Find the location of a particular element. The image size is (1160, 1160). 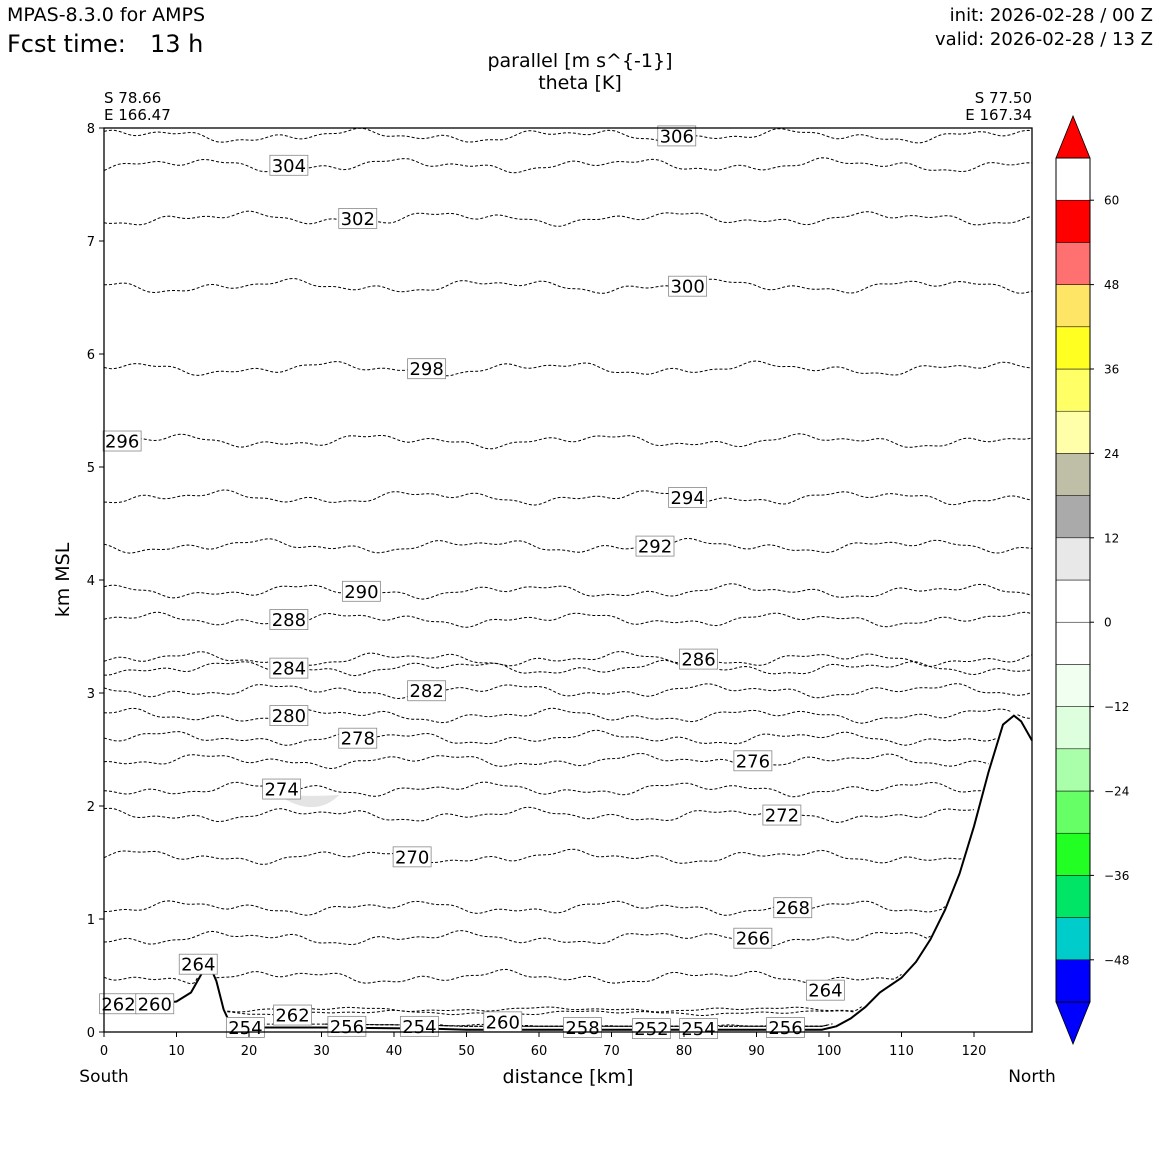

contour-label-text: 298 is located at coordinates (426, 369).